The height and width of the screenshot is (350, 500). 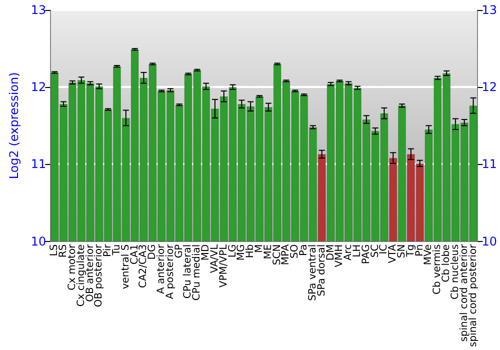 I want to click on y2-tick-label: 10, so click(x=490, y=241).